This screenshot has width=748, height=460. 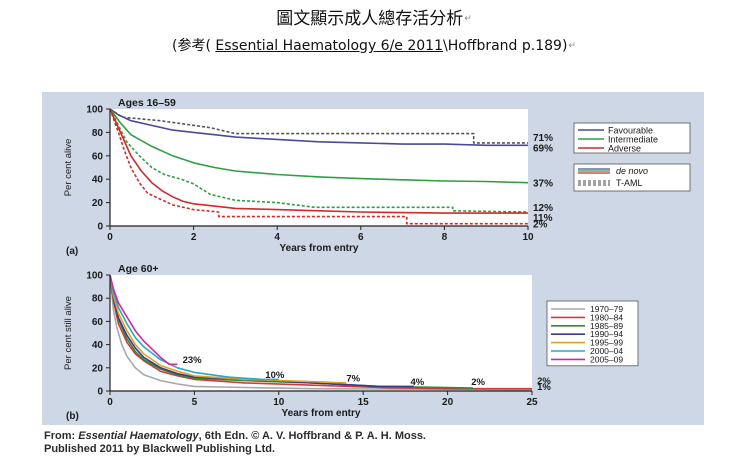 I want to click on chart-2-y-tick-label: 60, so click(x=98, y=322).